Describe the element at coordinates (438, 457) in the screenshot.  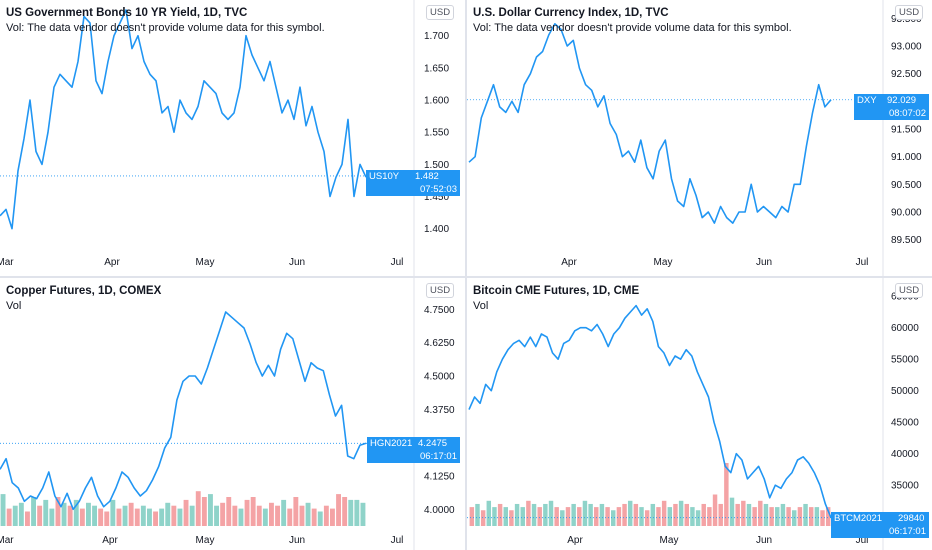
I see `countdown-label: 06:17:01` at that location.